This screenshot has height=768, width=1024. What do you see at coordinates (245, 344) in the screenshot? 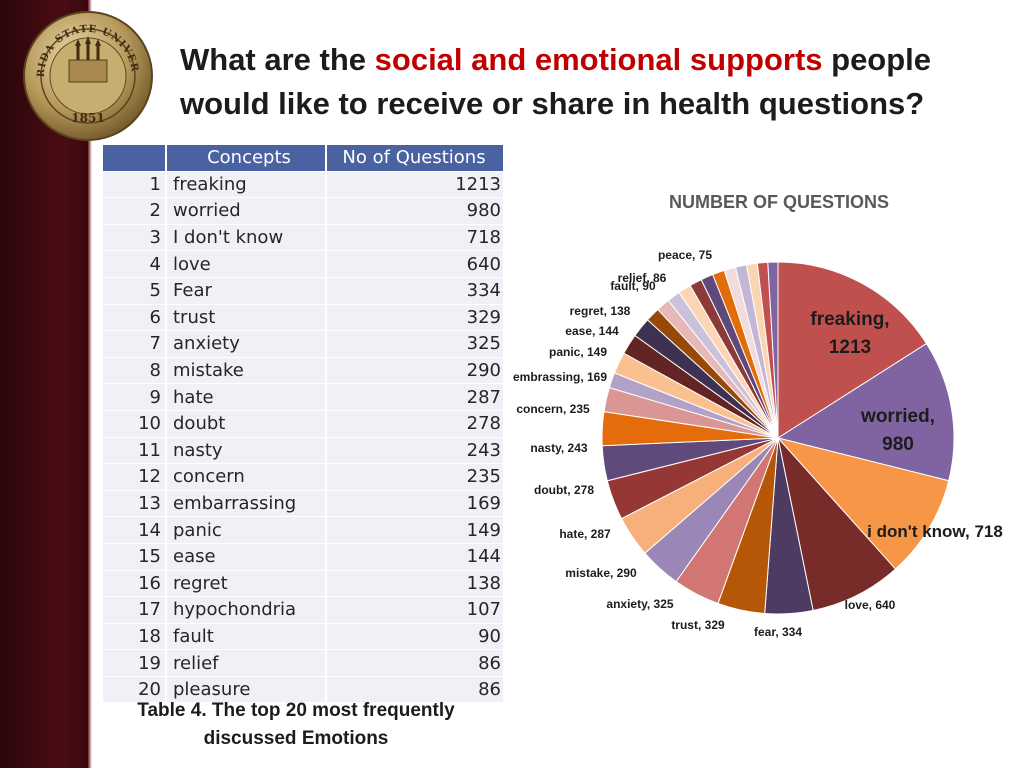
I see `row-concept: anxiety` at bounding box center [245, 344].